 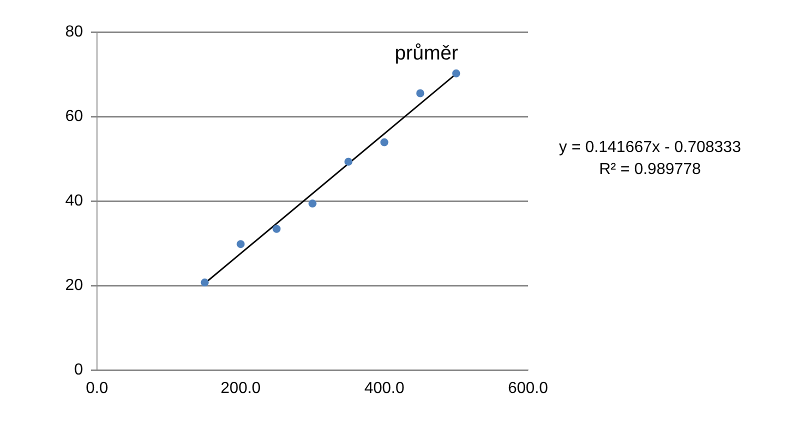 What do you see at coordinates (384, 389) in the screenshot?
I see `x-tick-label: 400.0` at bounding box center [384, 389].